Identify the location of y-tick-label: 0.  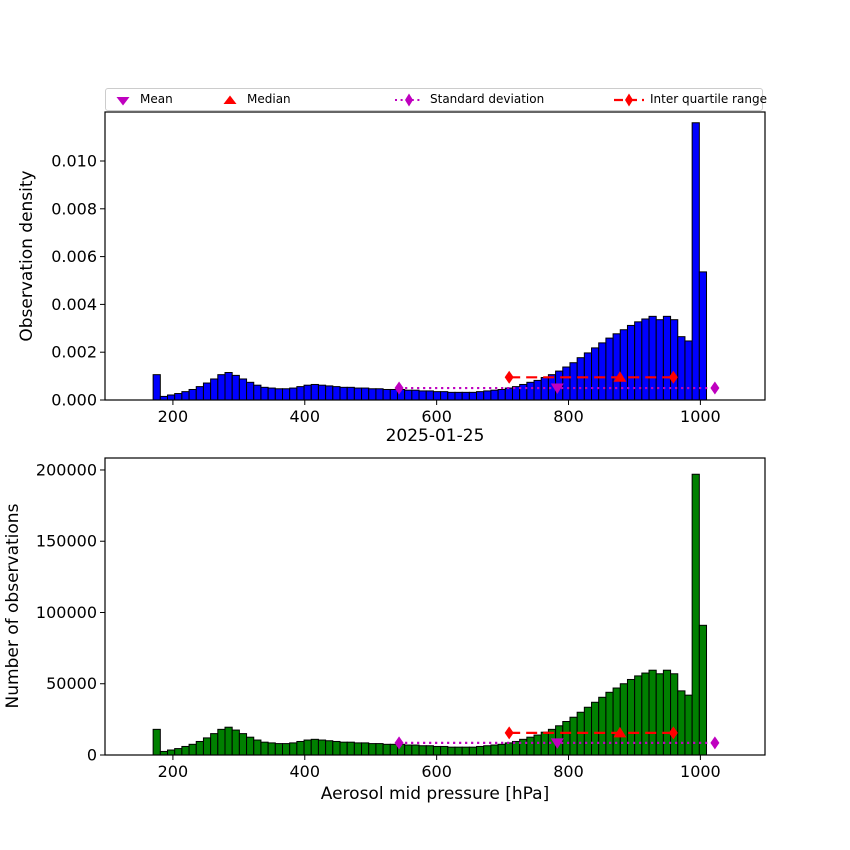
(92, 755).